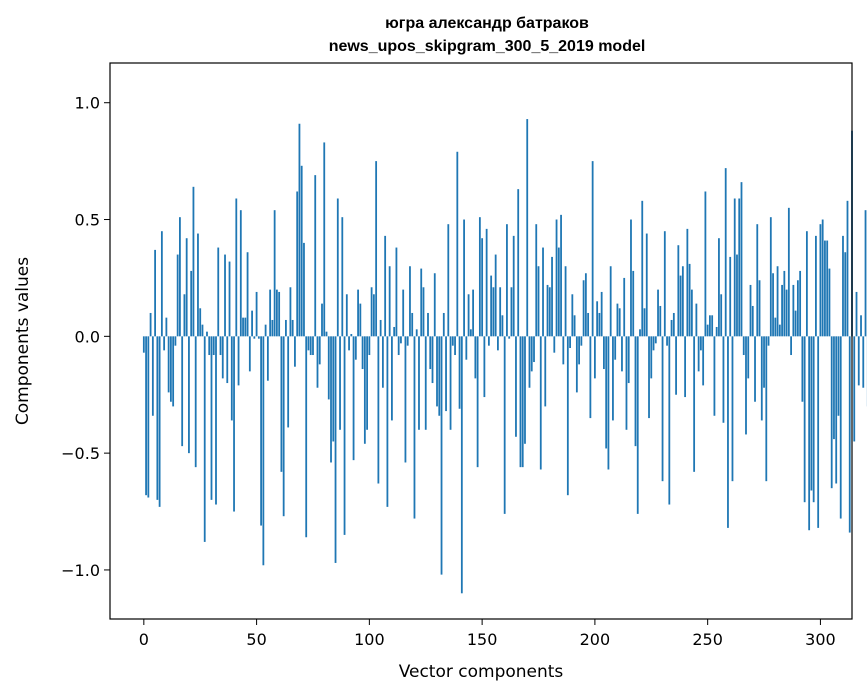 This screenshot has width=867, height=696. I want to click on y-tick-label: 1.0, so click(87, 103).